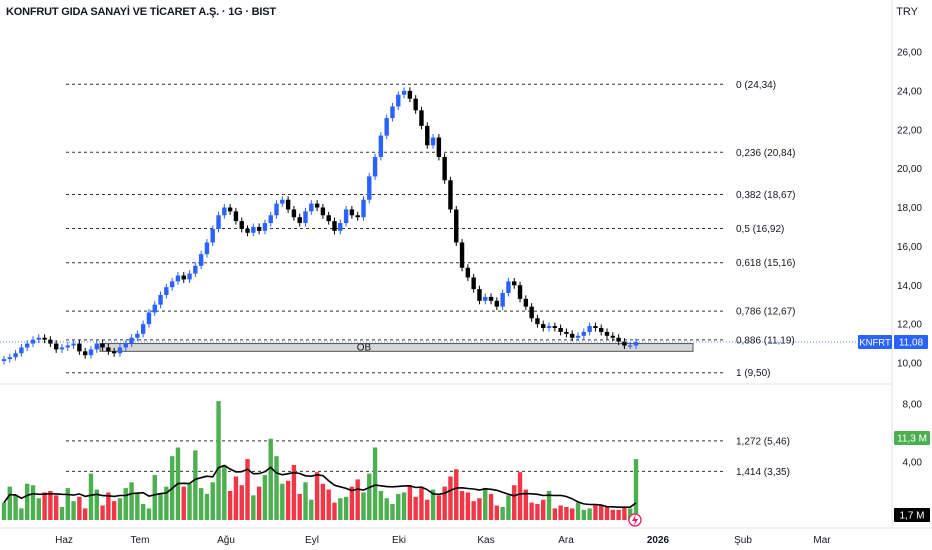 This screenshot has height=550, width=932. What do you see at coordinates (909, 169) in the screenshot?
I see `price-tick: 20,00` at bounding box center [909, 169].